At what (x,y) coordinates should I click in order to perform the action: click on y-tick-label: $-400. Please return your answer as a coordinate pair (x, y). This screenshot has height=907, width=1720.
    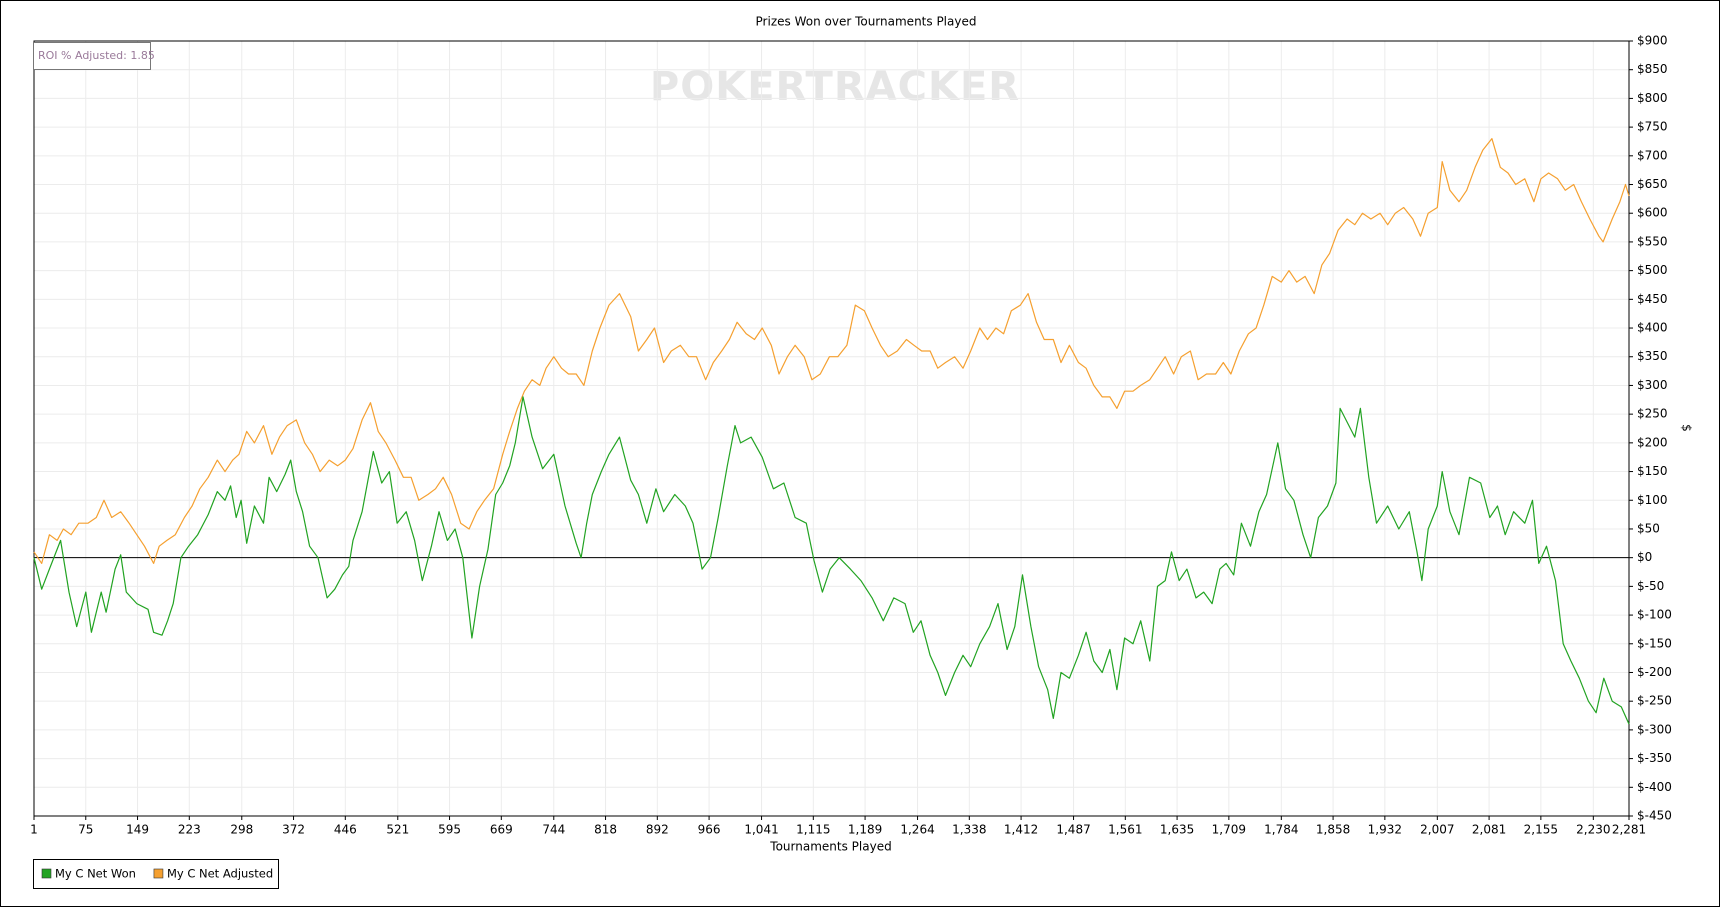
    Looking at the image, I should click on (1654, 787).